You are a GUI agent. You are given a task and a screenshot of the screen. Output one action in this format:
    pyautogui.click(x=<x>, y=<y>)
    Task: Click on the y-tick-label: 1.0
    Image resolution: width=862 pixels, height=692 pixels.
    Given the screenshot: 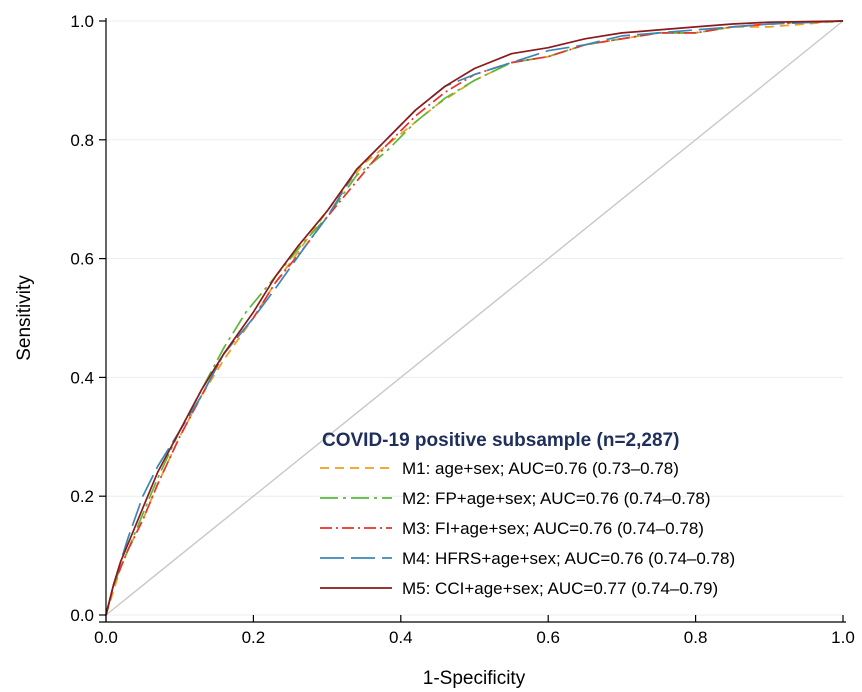 What is the action you would take?
    pyautogui.click(x=82, y=21)
    